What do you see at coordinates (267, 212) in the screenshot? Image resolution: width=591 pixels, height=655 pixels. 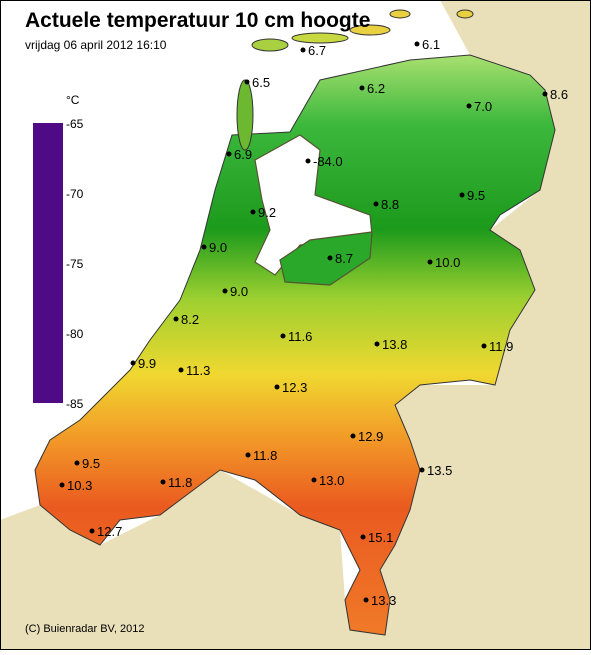 I see `station-value: 9.2` at bounding box center [267, 212].